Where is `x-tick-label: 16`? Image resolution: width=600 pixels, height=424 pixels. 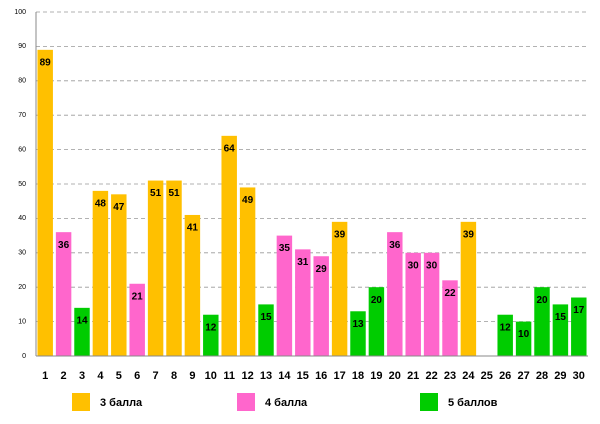 x-tick-label: 16 is located at coordinates (321, 376).